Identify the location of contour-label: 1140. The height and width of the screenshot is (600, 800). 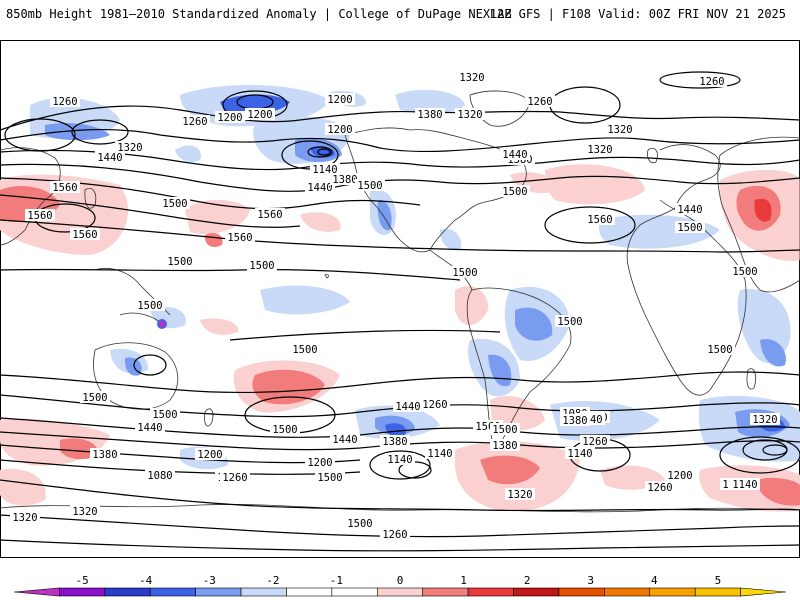
(439, 454).